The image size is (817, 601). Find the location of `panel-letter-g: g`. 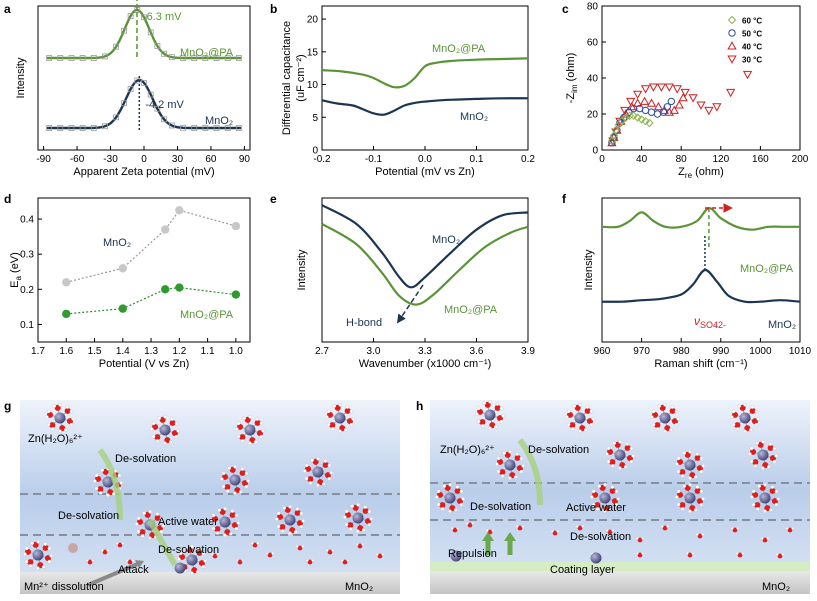

panel-letter-g: g is located at coordinates (7, 406).